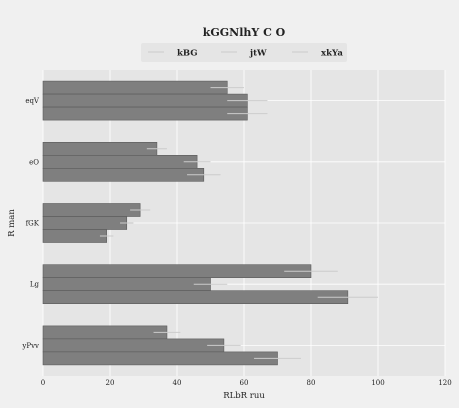 The height and width of the screenshot is (408, 459). Describe the element at coordinates (120, 162) in the screenshot. I see `bar-jtW-eO` at that location.